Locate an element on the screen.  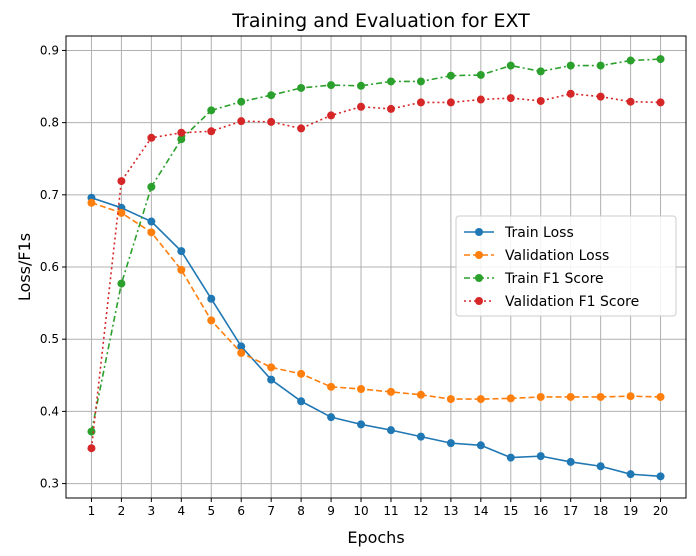
y-tick-label: 0.8 is located at coordinates (49, 123).